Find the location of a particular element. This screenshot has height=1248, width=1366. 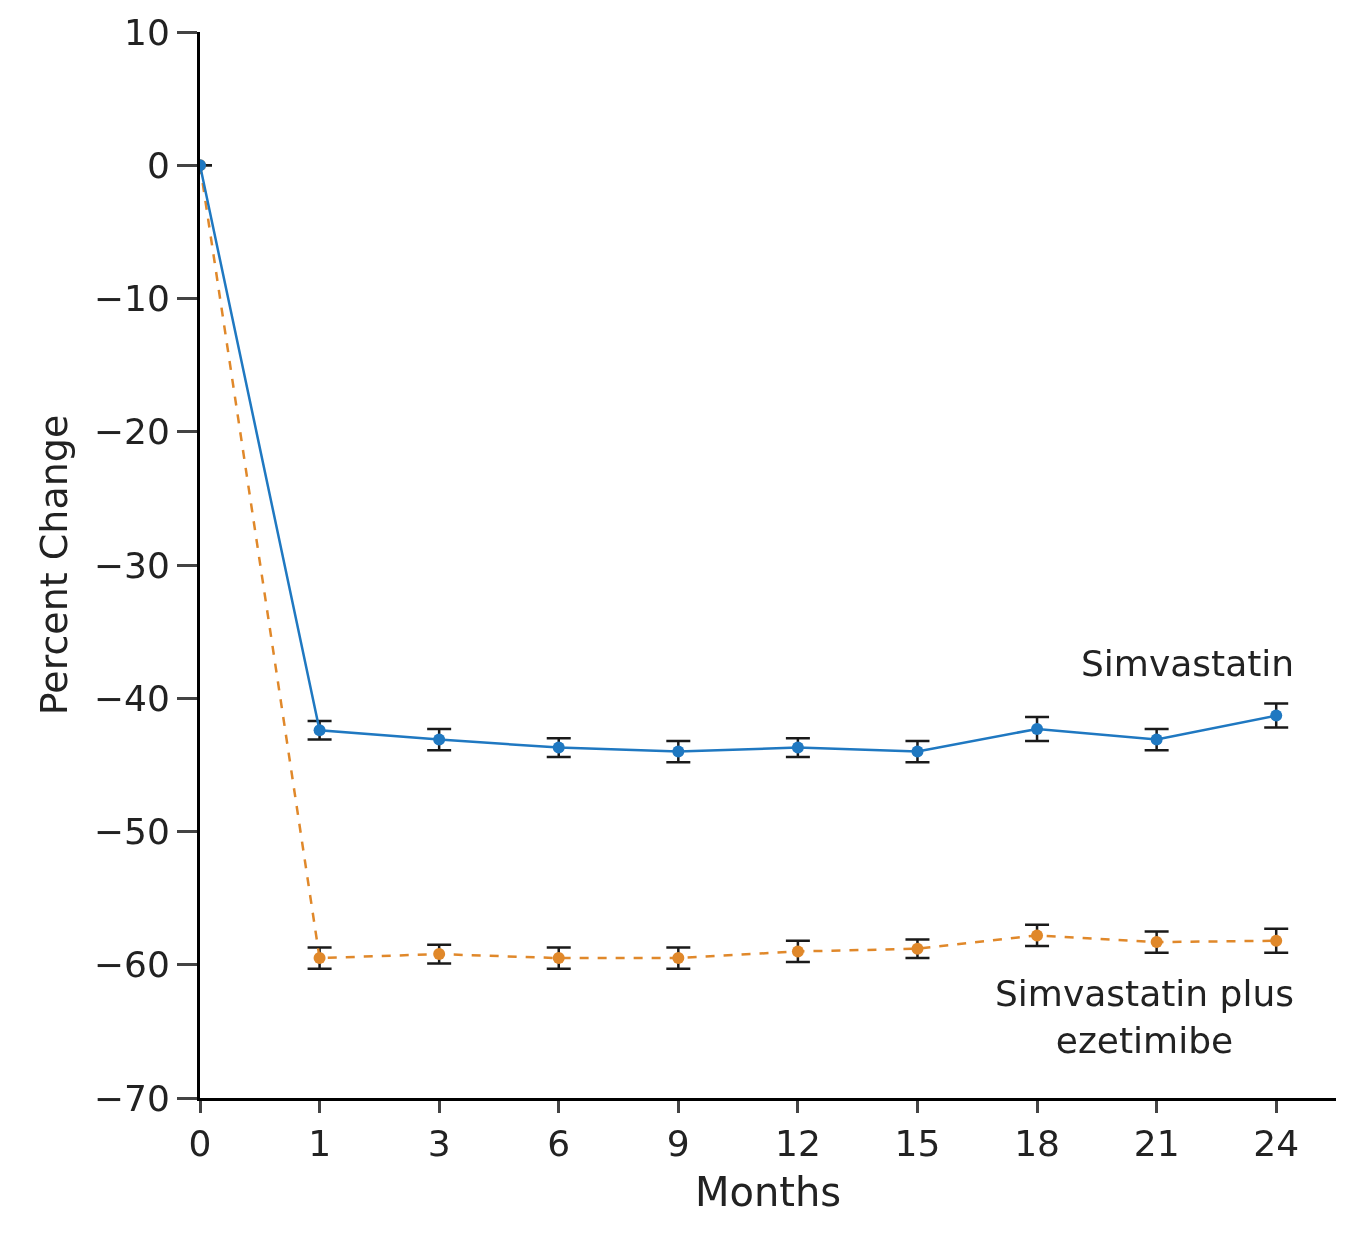

y-tick-label: 0 is located at coordinates (158, 165).